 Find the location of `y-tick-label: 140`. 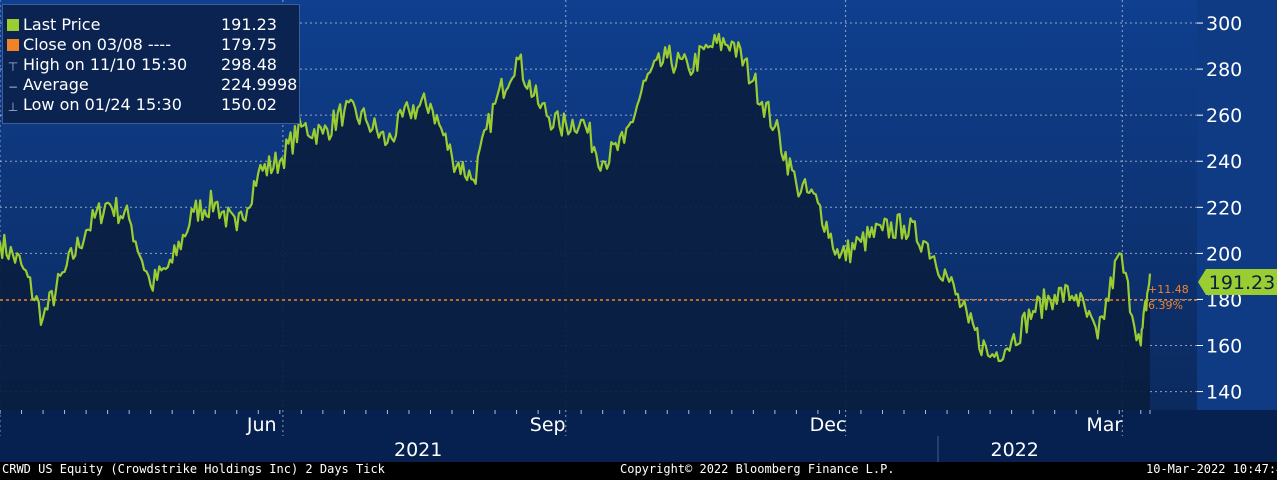

y-tick-label: 140 is located at coordinates (1224, 393).